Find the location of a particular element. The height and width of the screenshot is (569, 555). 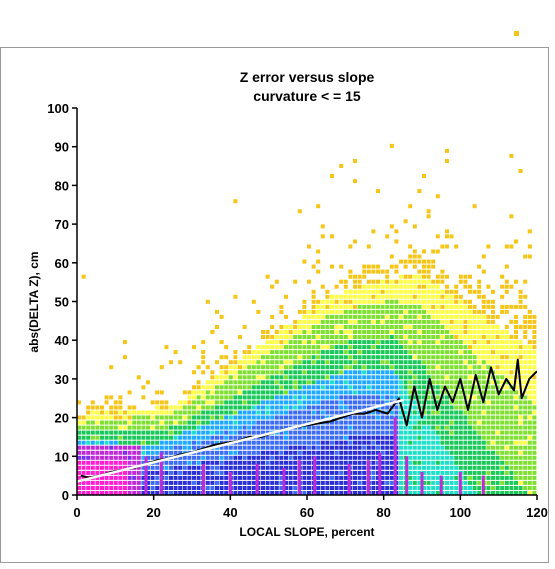

y-tick-label: 60 is located at coordinates (62, 263).